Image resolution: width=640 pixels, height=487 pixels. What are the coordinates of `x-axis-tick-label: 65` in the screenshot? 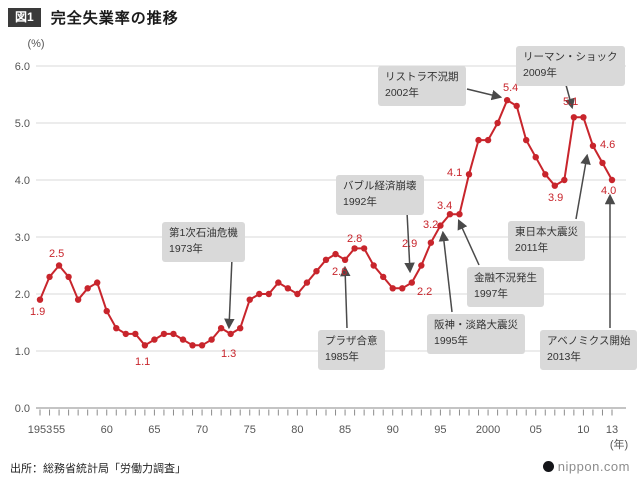 It's located at (154, 430).